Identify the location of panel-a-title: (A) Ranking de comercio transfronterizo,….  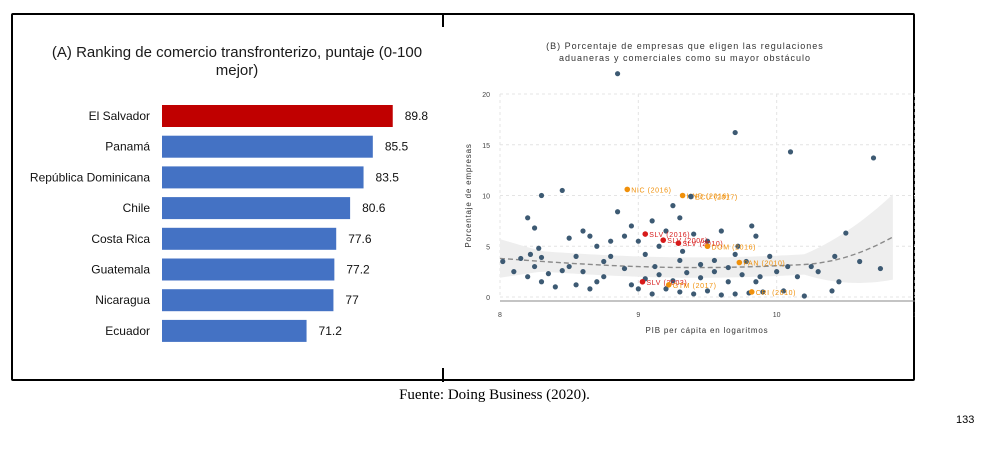
(237, 61).